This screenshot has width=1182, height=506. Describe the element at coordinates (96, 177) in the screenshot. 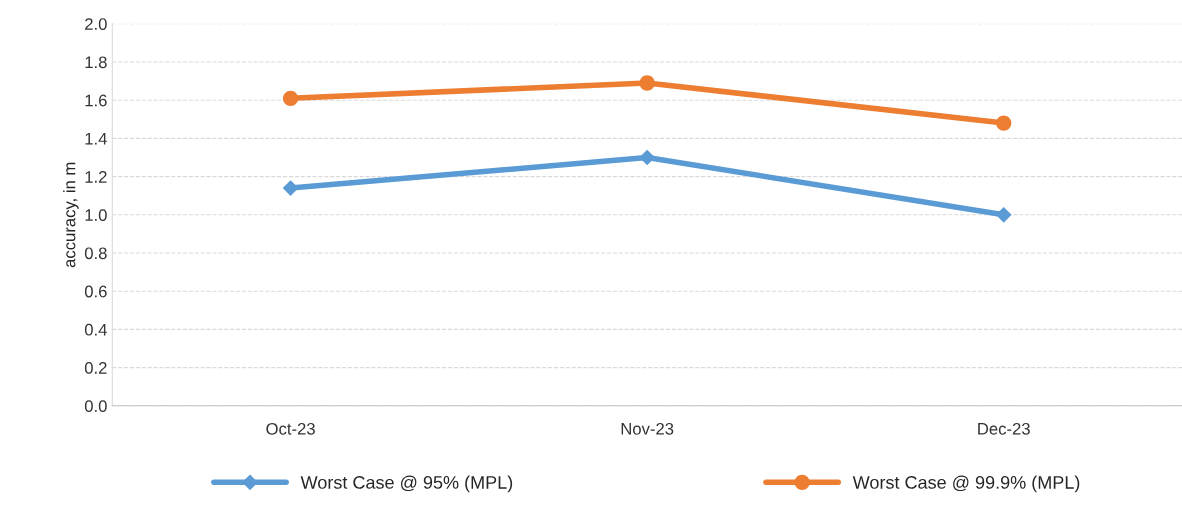

I see `y-tick-label: 1.2` at that location.